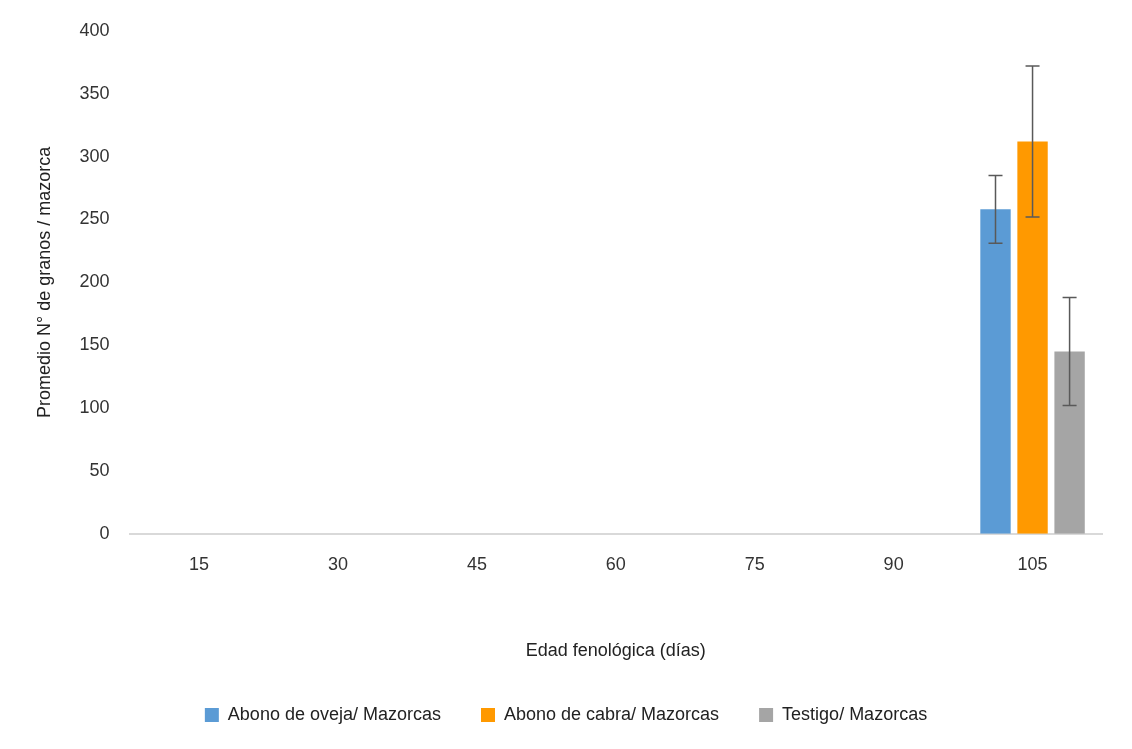 The image size is (1132, 749). Describe the element at coordinates (94, 344) in the screenshot. I see `y-tick-label: 150` at that location.